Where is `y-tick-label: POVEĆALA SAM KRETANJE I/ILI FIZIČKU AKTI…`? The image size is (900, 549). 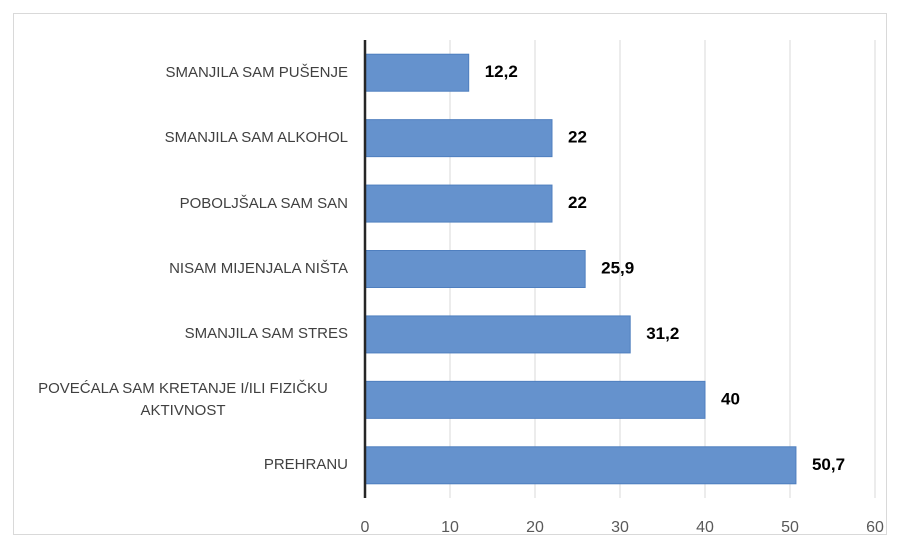
y-tick-label: POVEĆALA SAM KRETANJE I/ILI FIZIČKU AKTI… is located at coordinates (183, 399).